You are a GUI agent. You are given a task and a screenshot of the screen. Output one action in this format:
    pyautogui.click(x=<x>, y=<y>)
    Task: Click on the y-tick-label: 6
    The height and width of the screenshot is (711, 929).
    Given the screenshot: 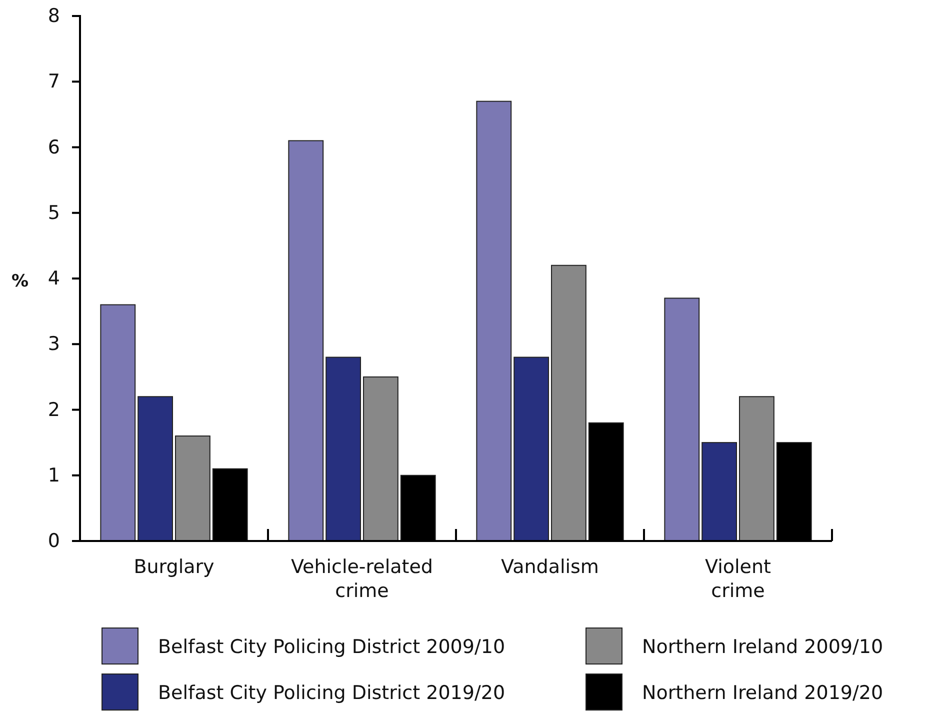 What is the action you would take?
    pyautogui.click(x=54, y=147)
    